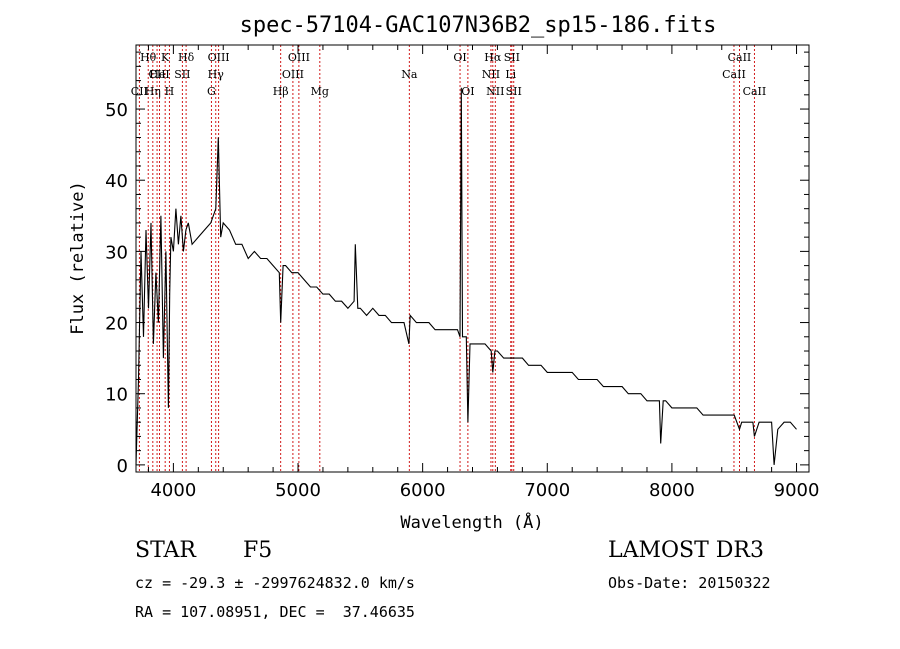 This screenshot has width=900, height=649. I want to click on x-axis-label: Wavelength (Å), so click(471, 522).